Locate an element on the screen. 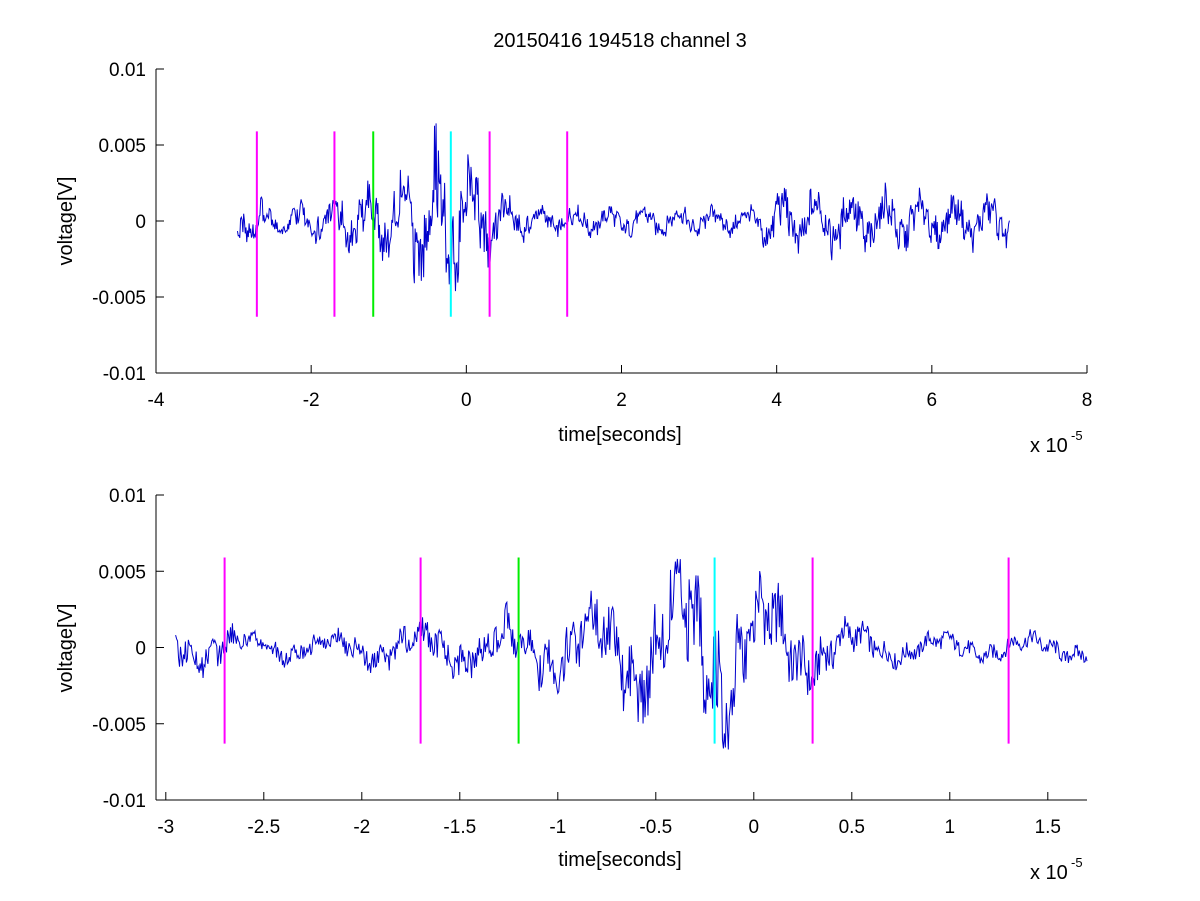 The height and width of the screenshot is (901, 1200). bottom-x-tick-label: 1 is located at coordinates (950, 827).